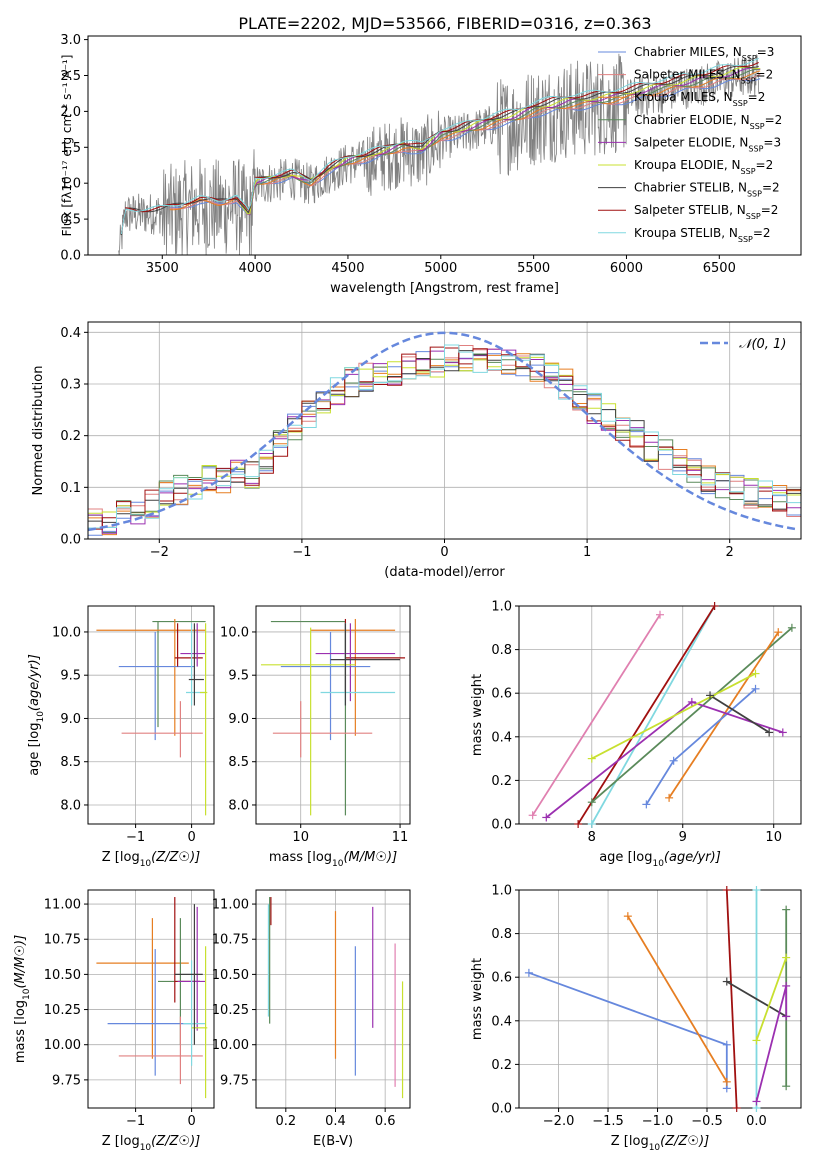 Image resolution: width=819 pixels, height=1170 pixels. What do you see at coordinates (36, 715) in the screenshot?
I see `y-axis-label: age [log10(age/yr)]` at bounding box center [36, 715].